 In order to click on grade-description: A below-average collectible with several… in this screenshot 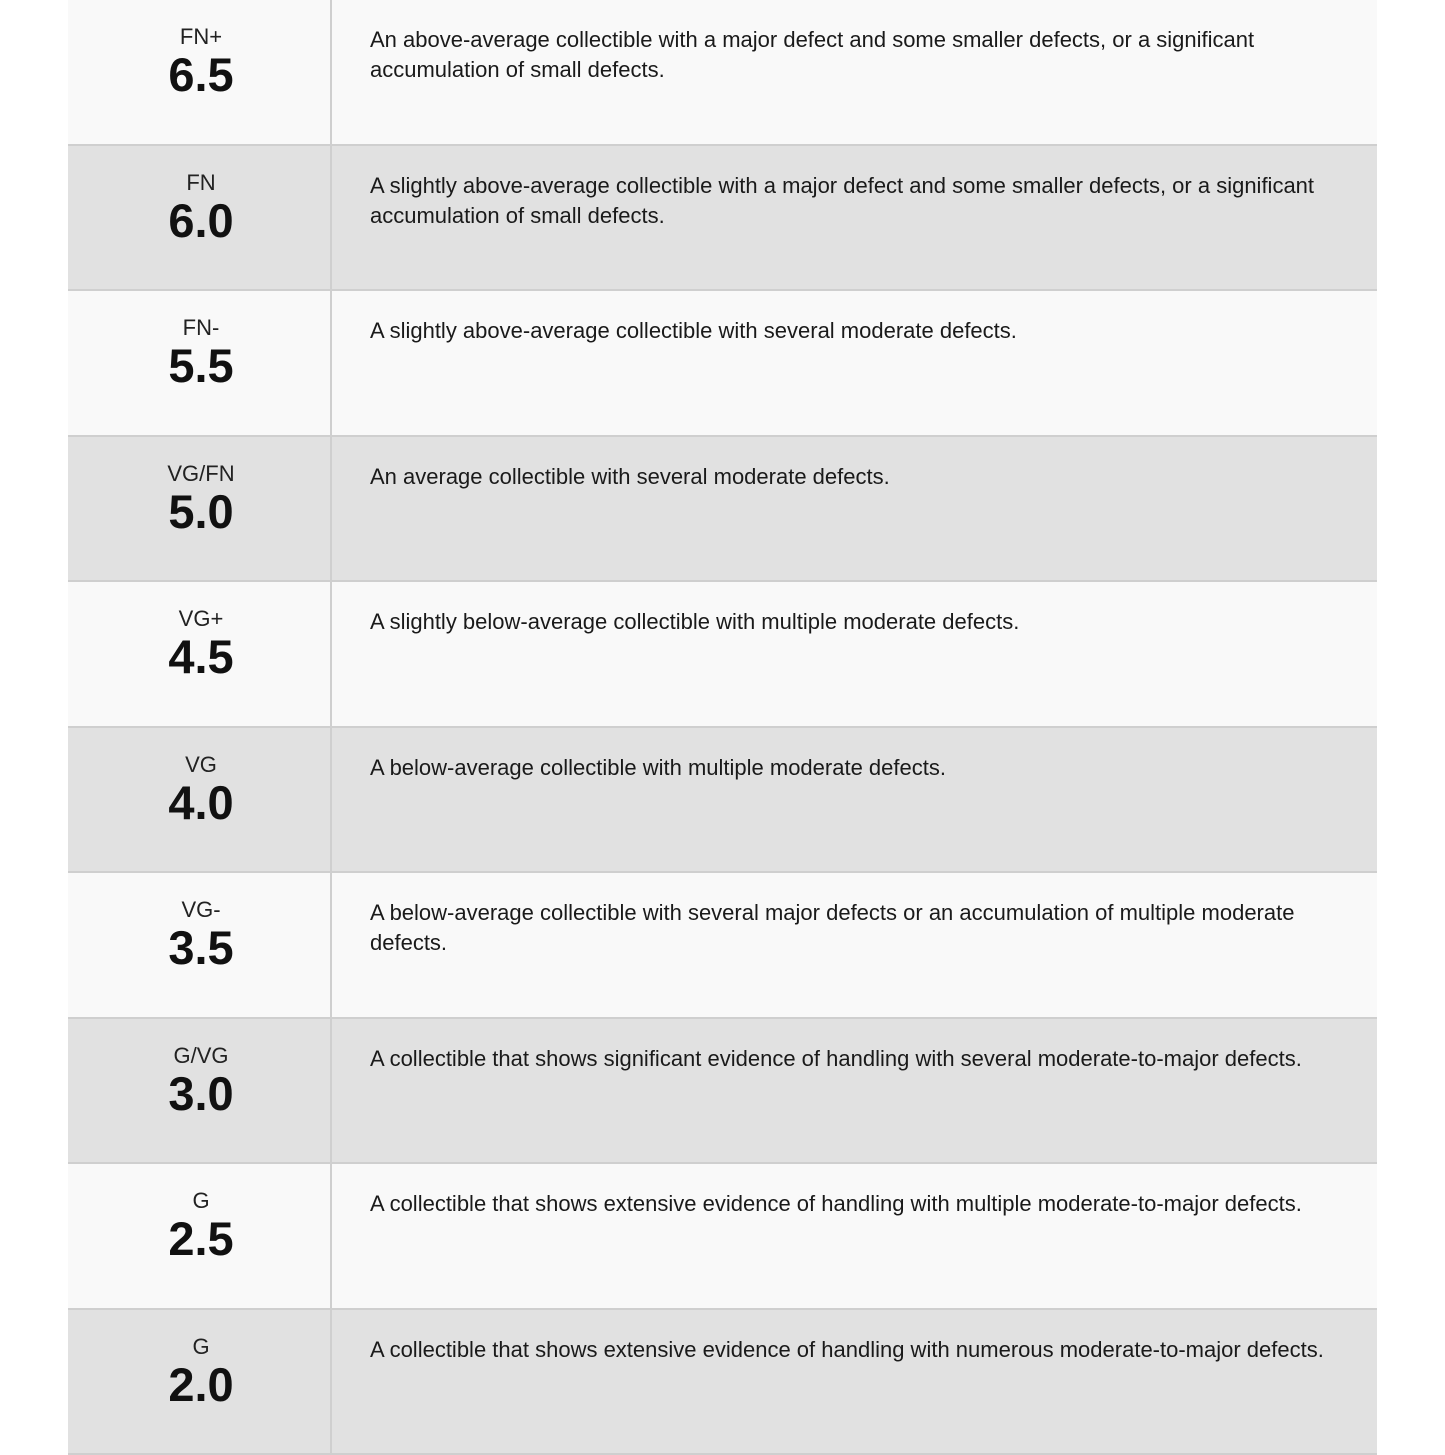, I will do `click(854, 945)`.